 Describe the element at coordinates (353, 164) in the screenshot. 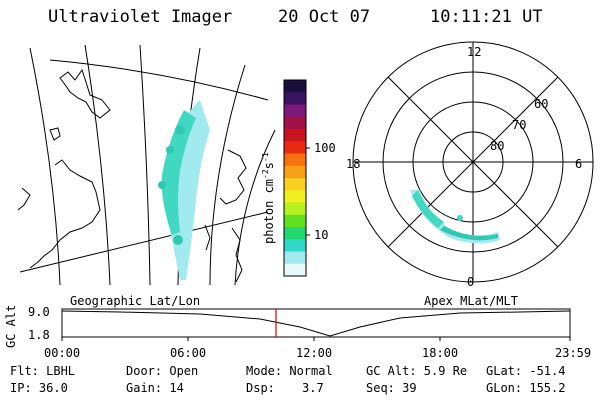

I see `mlt-label-18: 18` at that location.